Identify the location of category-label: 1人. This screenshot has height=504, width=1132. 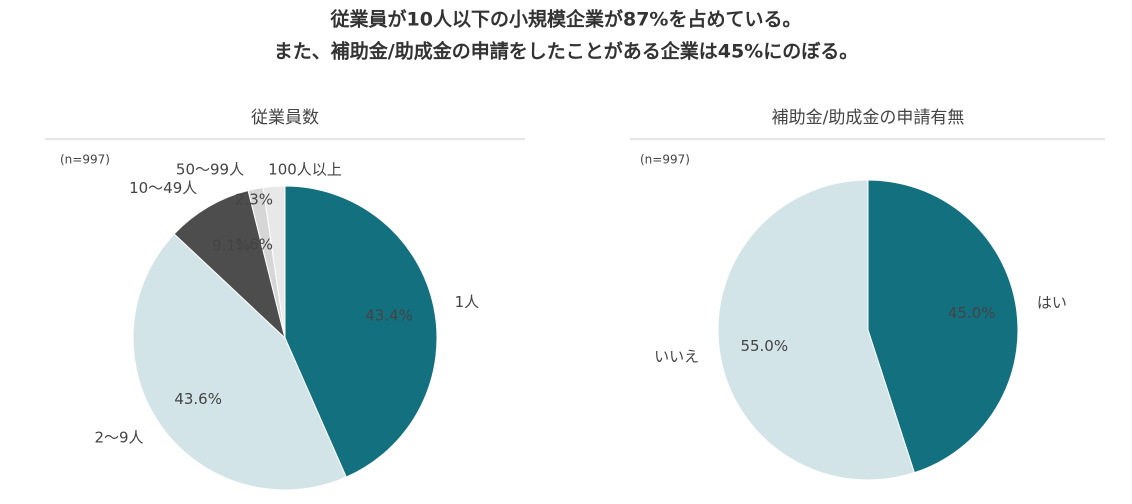
(467, 302).